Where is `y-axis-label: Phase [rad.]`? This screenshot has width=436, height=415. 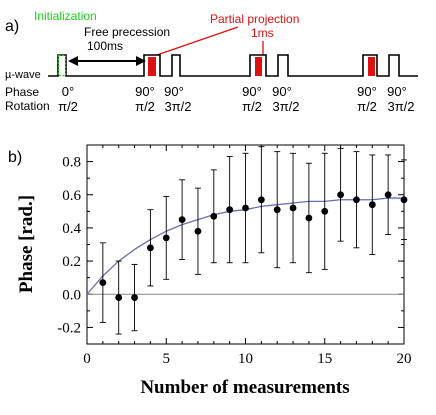
y-axis-label: Phase [rad.] is located at coordinates (26, 244).